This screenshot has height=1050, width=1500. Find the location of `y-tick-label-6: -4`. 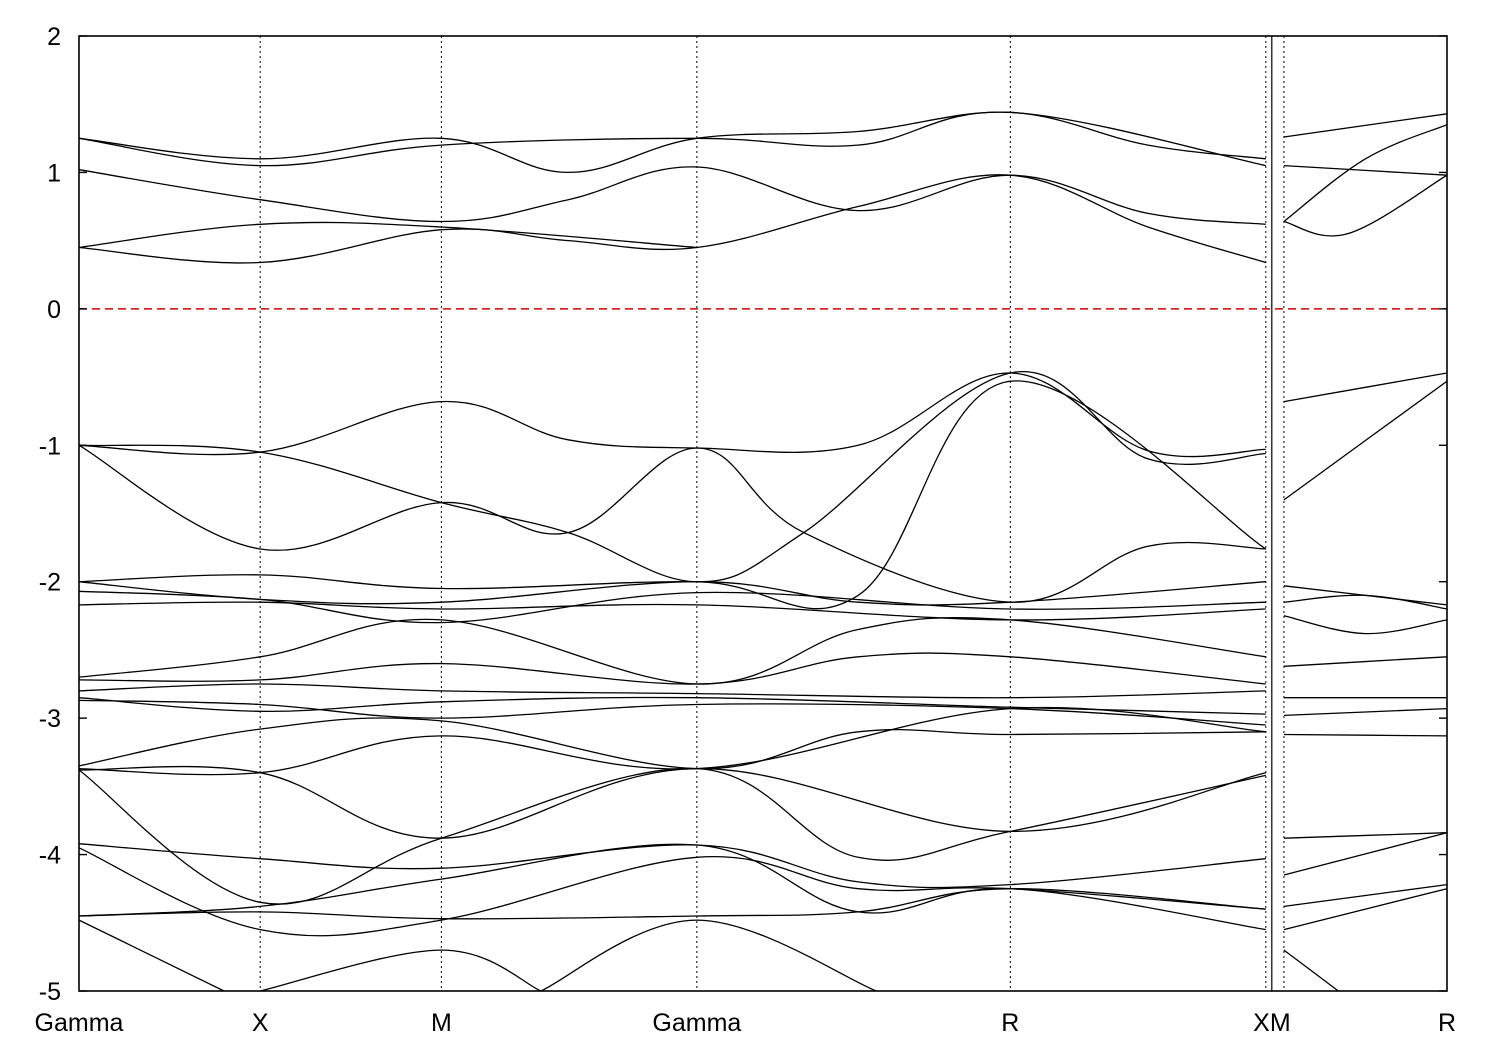

y-tick-label-6: -4 is located at coordinates (50, 856).